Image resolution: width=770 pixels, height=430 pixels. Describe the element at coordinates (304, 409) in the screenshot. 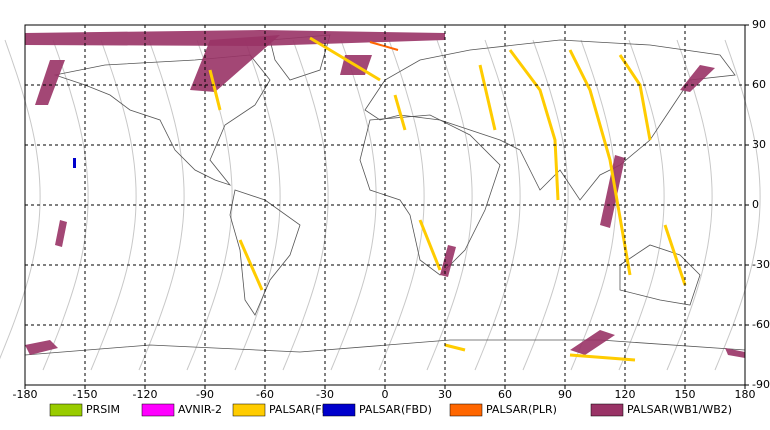

I see `legend-label: PALSAR(FBS)` at that location.